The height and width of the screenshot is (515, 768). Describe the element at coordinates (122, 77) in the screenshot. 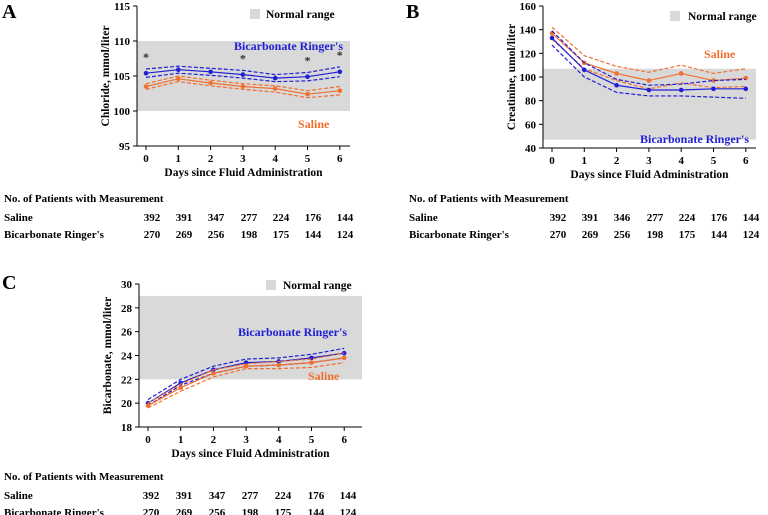

I see `panel-a-y-tick-label: 105` at that location.